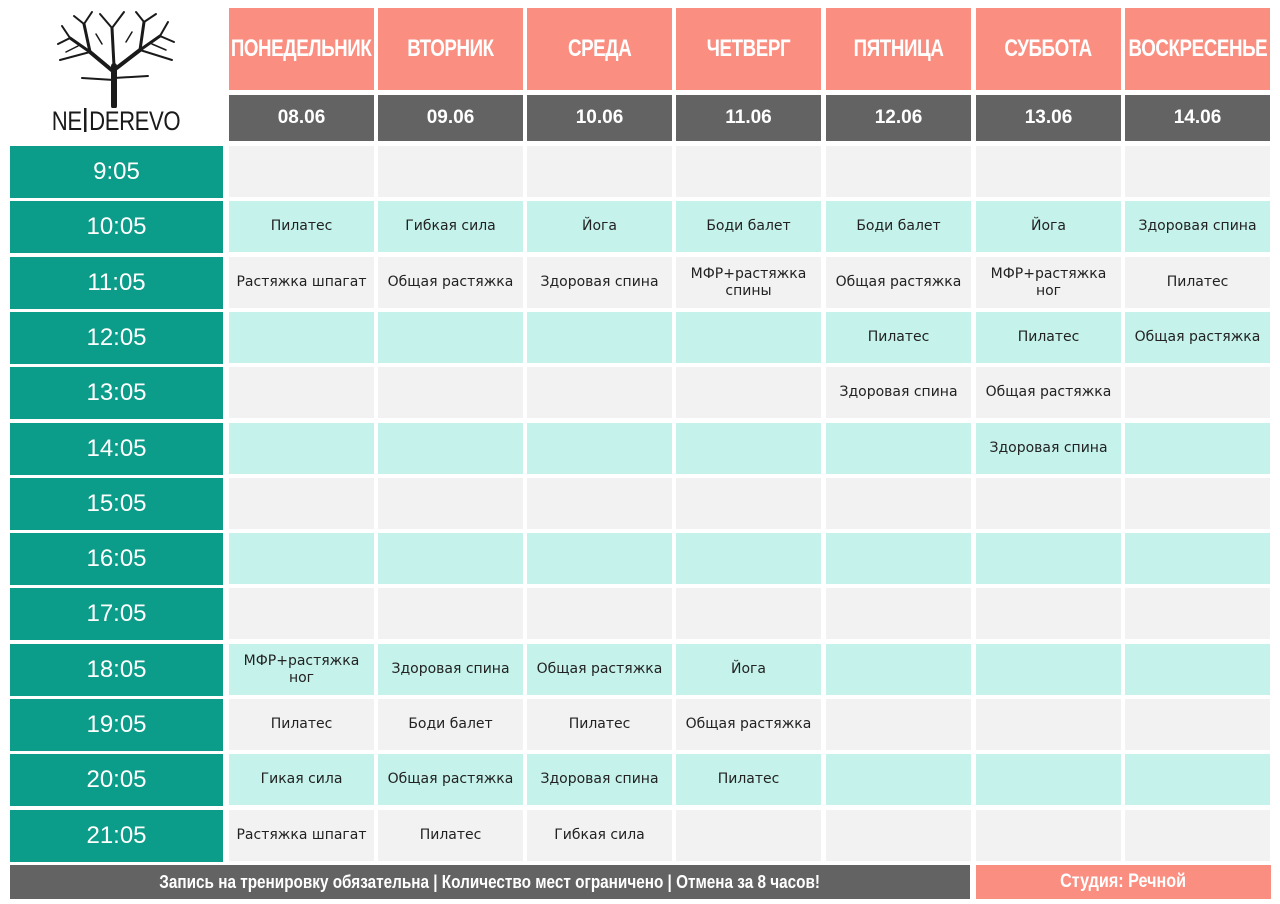 This screenshot has width=1280, height=904. Describe the element at coordinates (748, 118) in the screenshot. I see `date-header: 11.06` at that location.